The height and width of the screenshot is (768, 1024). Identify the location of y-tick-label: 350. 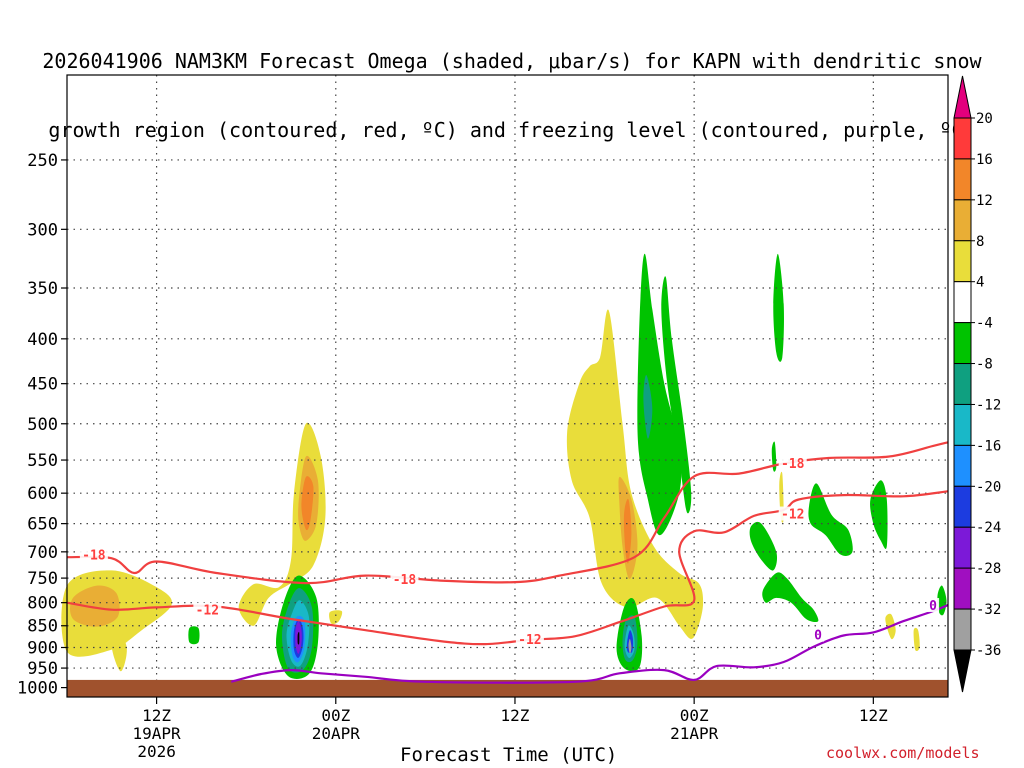
(42, 289).